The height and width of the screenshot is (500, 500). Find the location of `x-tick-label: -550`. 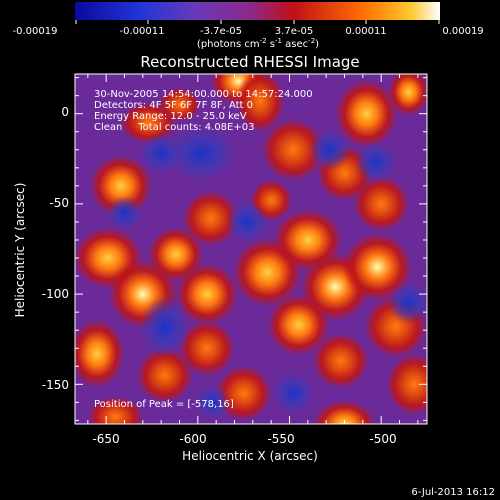

x-tick-label: -550 is located at coordinates (280, 439).